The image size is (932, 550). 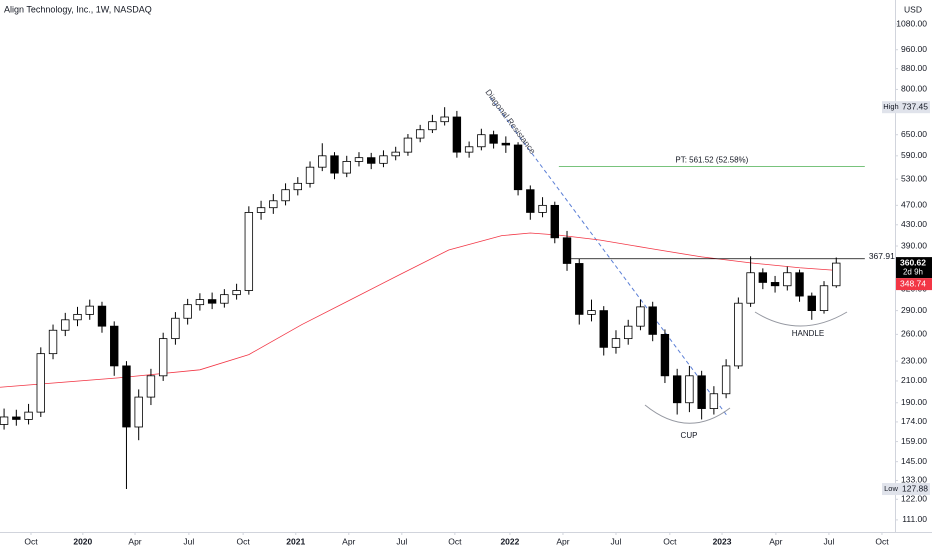 I want to click on y-tick-label: 1080.00, so click(x=911, y=23).